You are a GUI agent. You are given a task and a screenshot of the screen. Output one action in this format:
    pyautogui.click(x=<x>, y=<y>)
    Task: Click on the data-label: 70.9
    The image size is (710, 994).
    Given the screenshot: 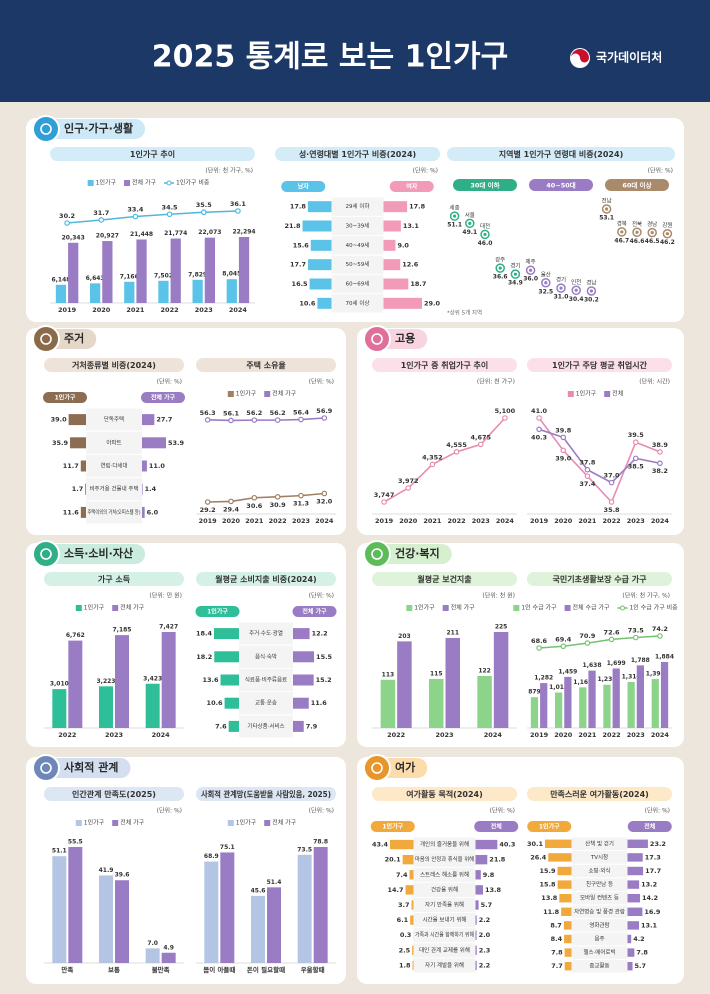 What is the action you would take?
    pyautogui.click(x=587, y=636)
    